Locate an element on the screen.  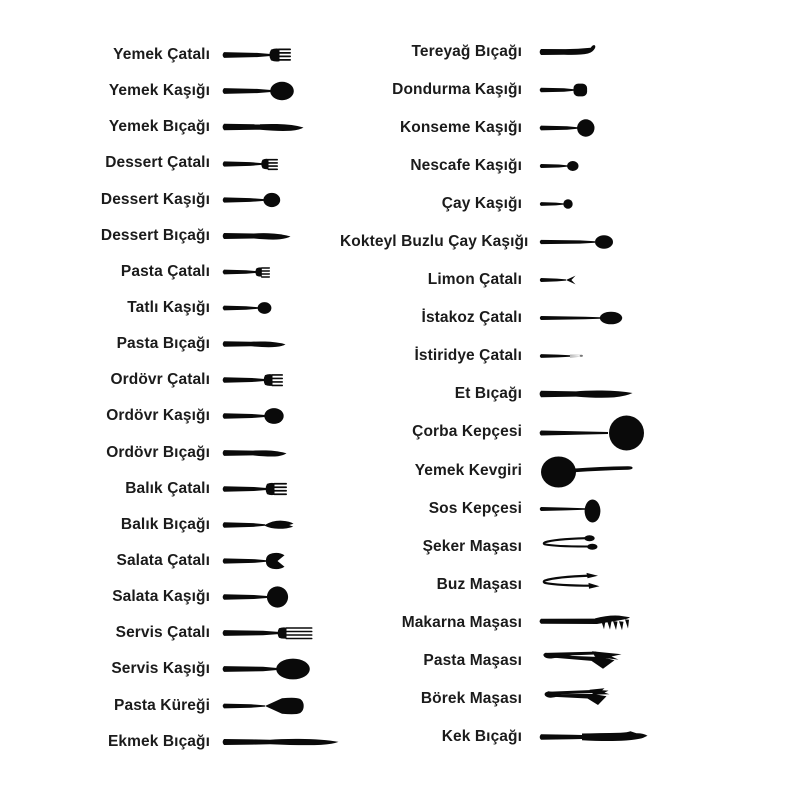
list-item: Makarna Maşası is located at coordinates (570, 623).